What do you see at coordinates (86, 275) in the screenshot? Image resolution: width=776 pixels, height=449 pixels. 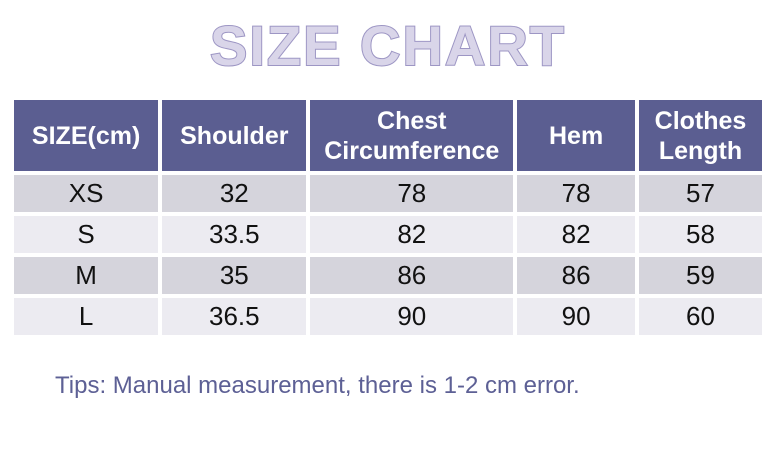 I see `cell-size: M` at bounding box center [86, 275].